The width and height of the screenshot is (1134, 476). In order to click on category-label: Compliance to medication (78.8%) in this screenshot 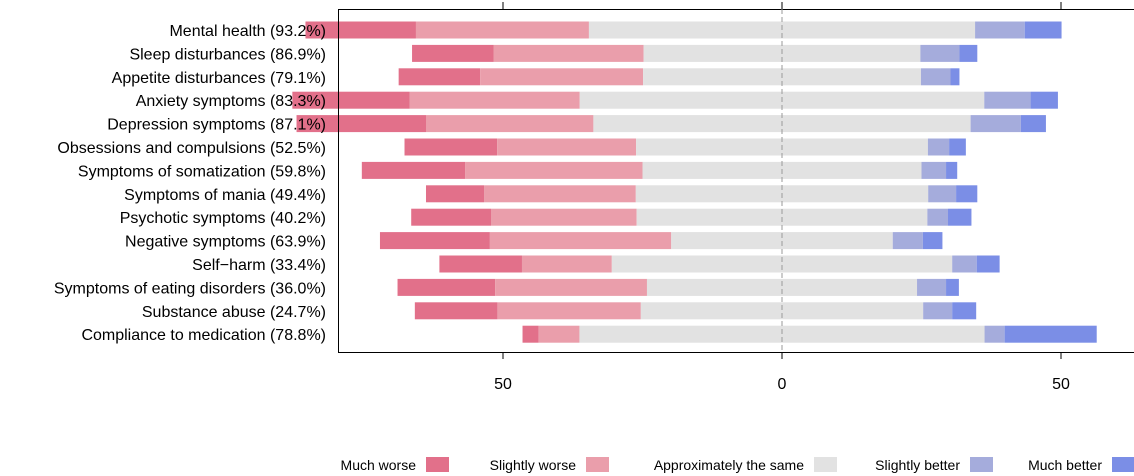, I will do `click(203, 335)`.